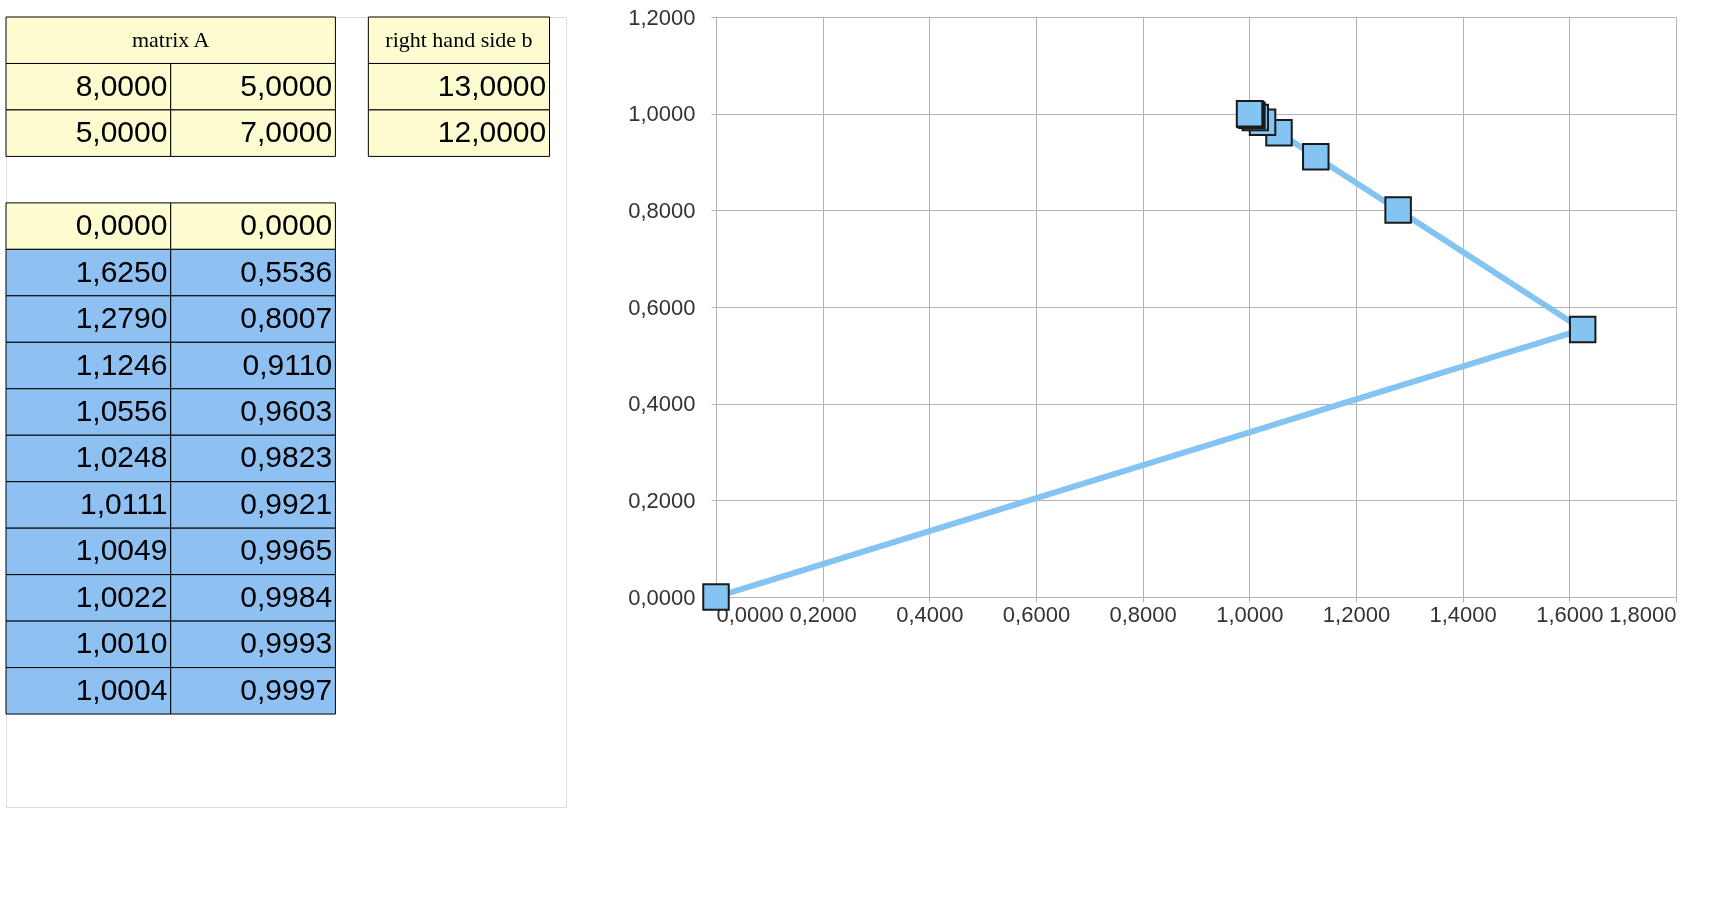  I want to click on text: 0,9823, so click(286, 457).